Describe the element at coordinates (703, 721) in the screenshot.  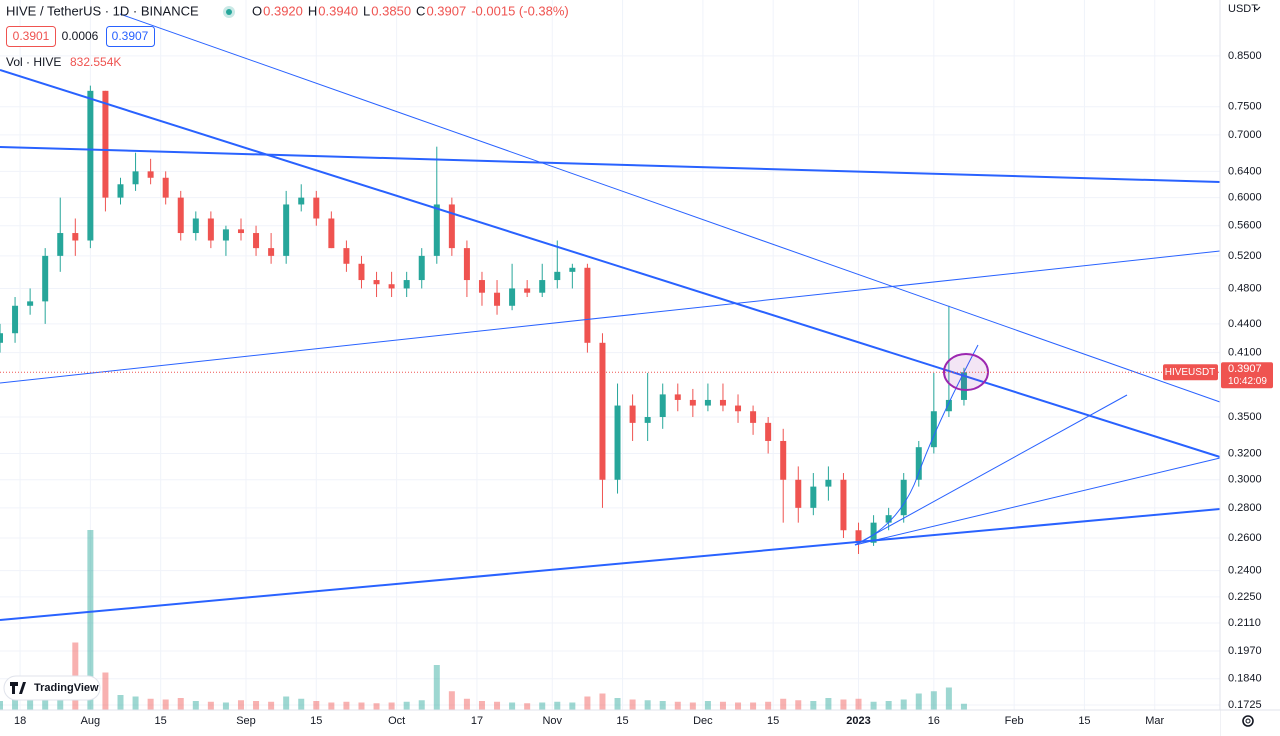
I see `x-tick-label: Dec` at that location.